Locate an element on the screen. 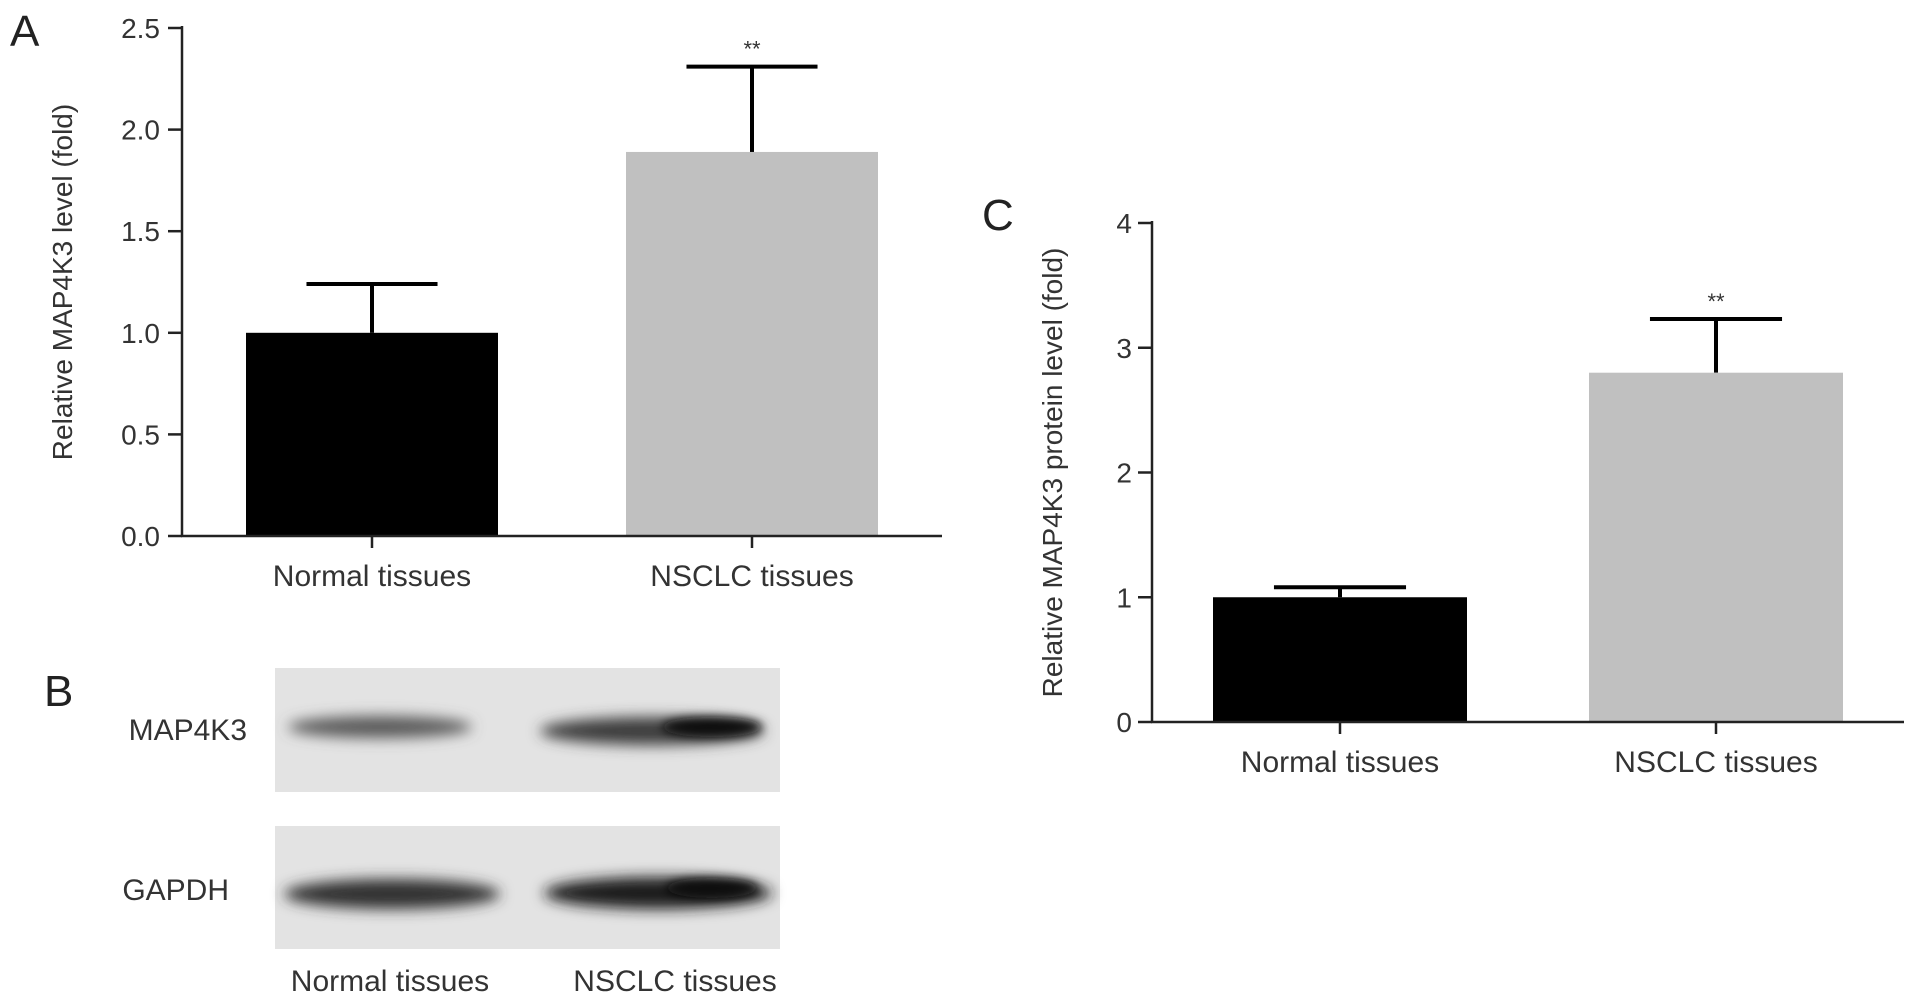 Image resolution: width=1913 pixels, height=1003 pixels. panel-b-letter: B is located at coordinates (58, 691).